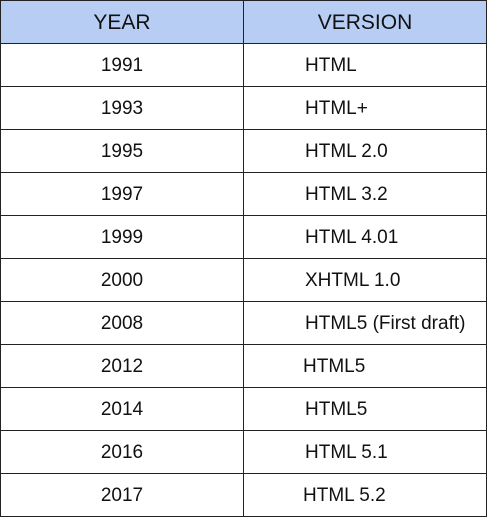 The image size is (487, 518). Describe the element at coordinates (365, 452) in the screenshot. I see `version-cell: HTML 5.1` at that location.